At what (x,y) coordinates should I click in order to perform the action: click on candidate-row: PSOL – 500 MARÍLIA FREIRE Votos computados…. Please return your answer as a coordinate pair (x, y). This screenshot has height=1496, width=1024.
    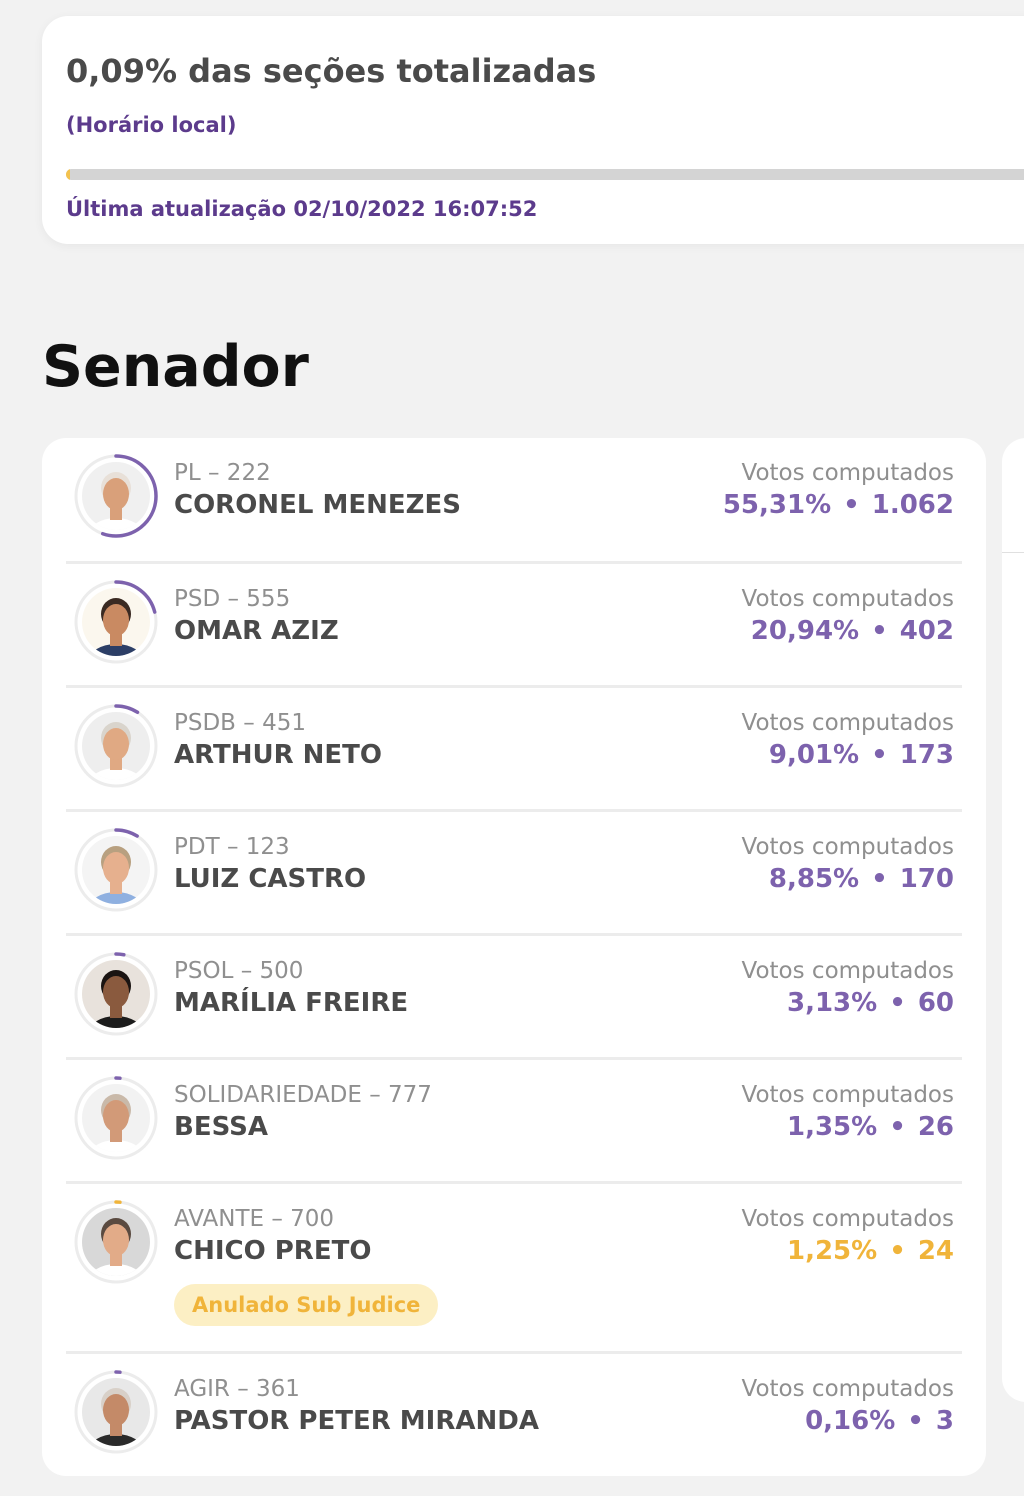
    Looking at the image, I should click on (514, 998).